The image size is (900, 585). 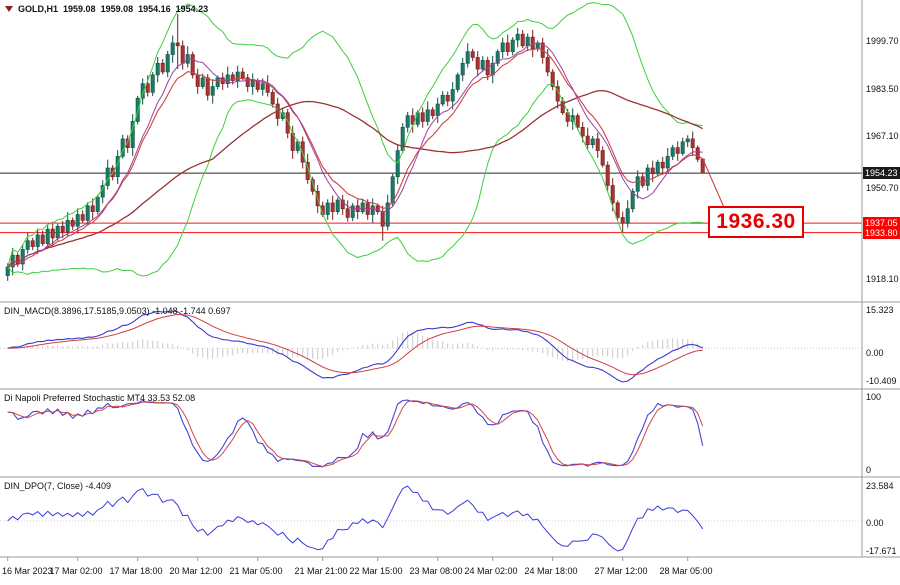 What do you see at coordinates (551, 571) in the screenshot?
I see `time-axis-label: 24 Mar 18:00` at bounding box center [551, 571].